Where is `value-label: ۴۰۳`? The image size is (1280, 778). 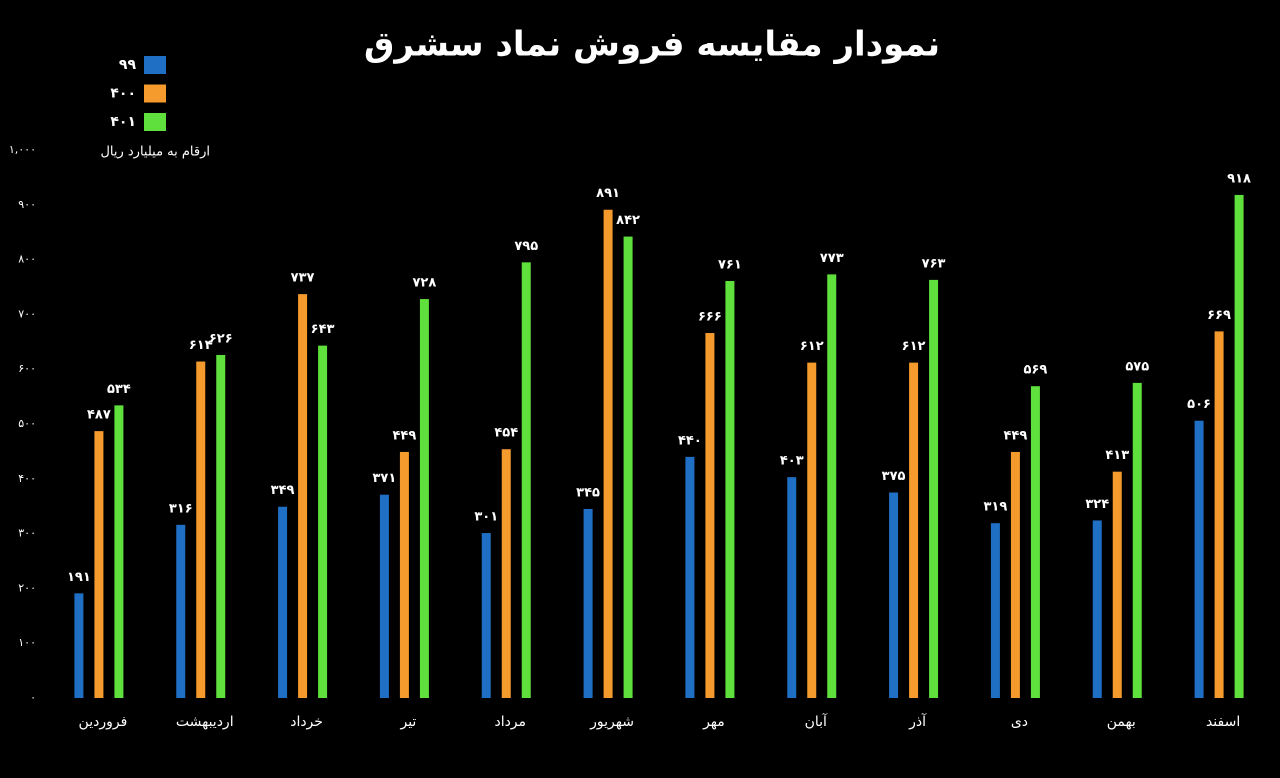 value-label: ۴۰۳ is located at coordinates (792, 461).